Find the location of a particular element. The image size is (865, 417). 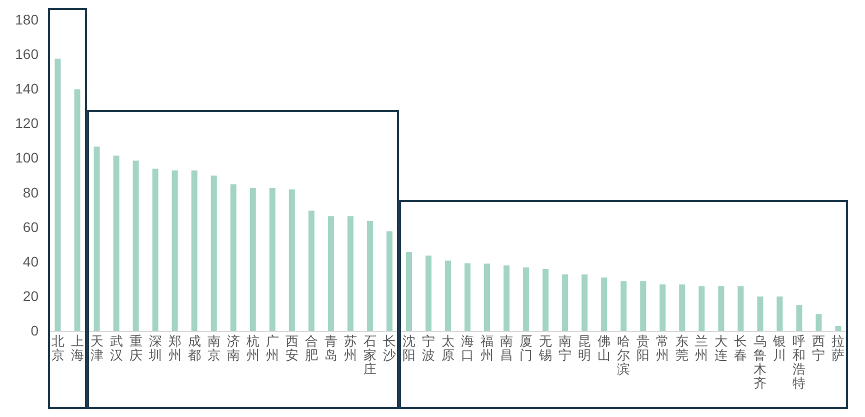

x-tick-label: 重庆 is located at coordinates (135, 348).